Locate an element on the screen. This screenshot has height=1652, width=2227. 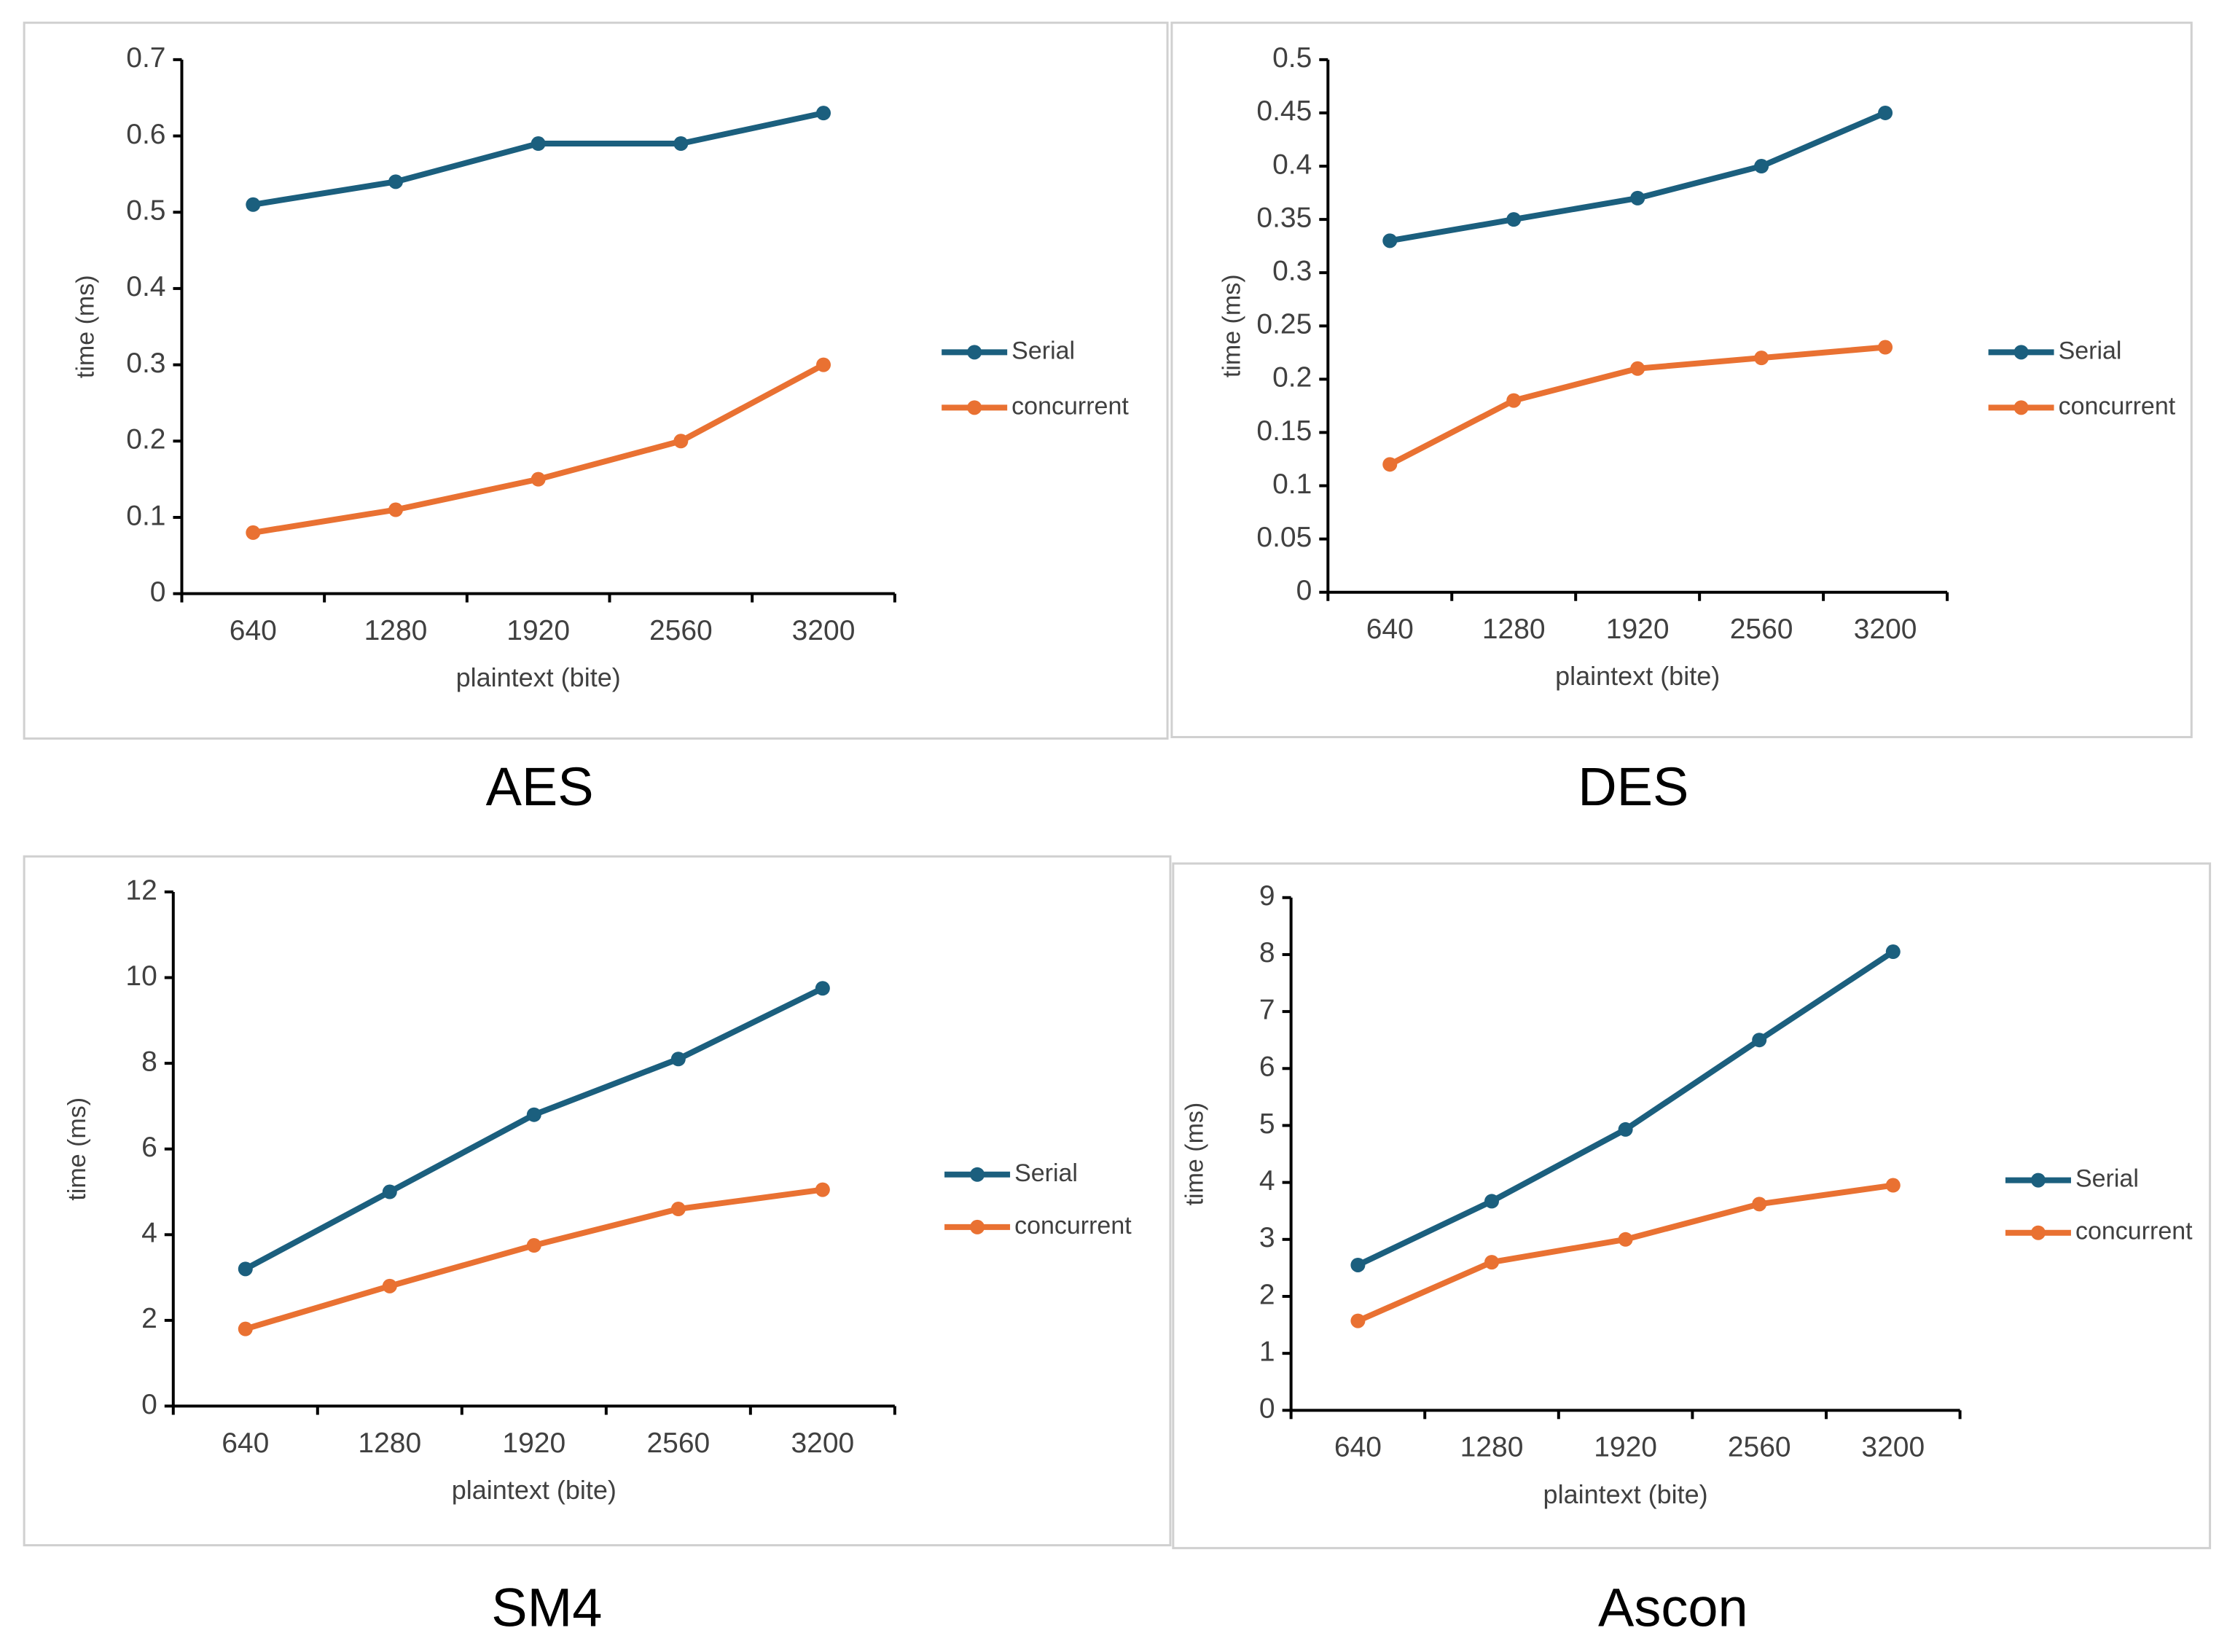
x-tick-label: 640 is located at coordinates (1390, 629).